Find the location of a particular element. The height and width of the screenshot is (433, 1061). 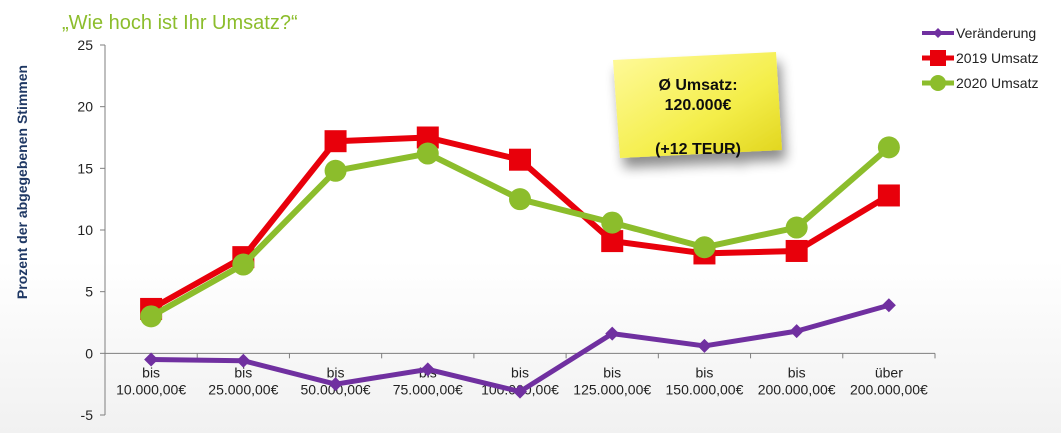

legend: Veränderung 2019 Umsatz 2020 Umsatz is located at coordinates (980, 58).